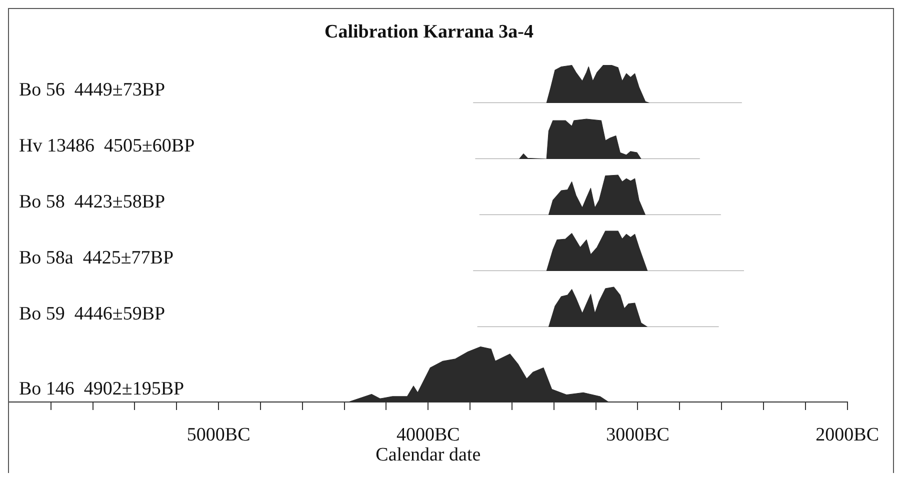  Describe the element at coordinates (92, 201) in the screenshot. I see `text: Bo 58 4423±58BP` at that location.